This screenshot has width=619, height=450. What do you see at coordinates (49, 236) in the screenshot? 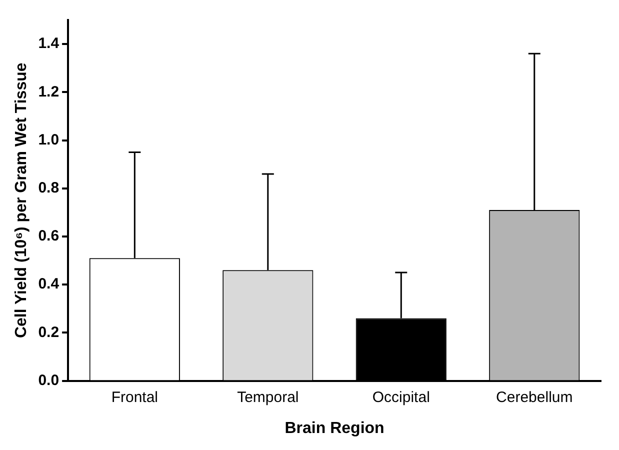
I see `y-tick-label: 0.6` at bounding box center [49, 236].